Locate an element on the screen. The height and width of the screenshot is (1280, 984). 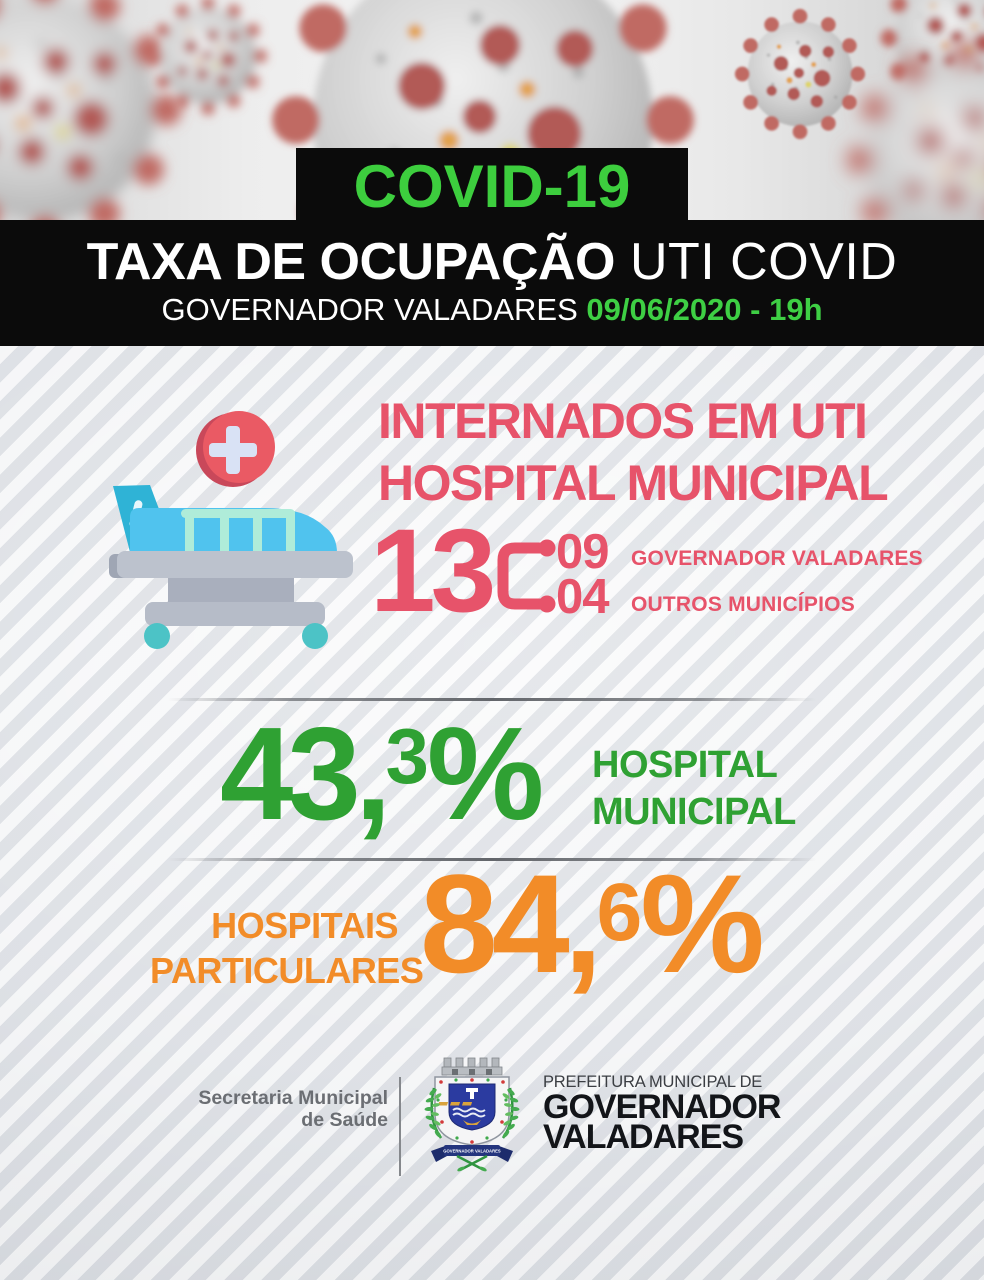
section-divider-bottom is located at coordinates (492, 859).